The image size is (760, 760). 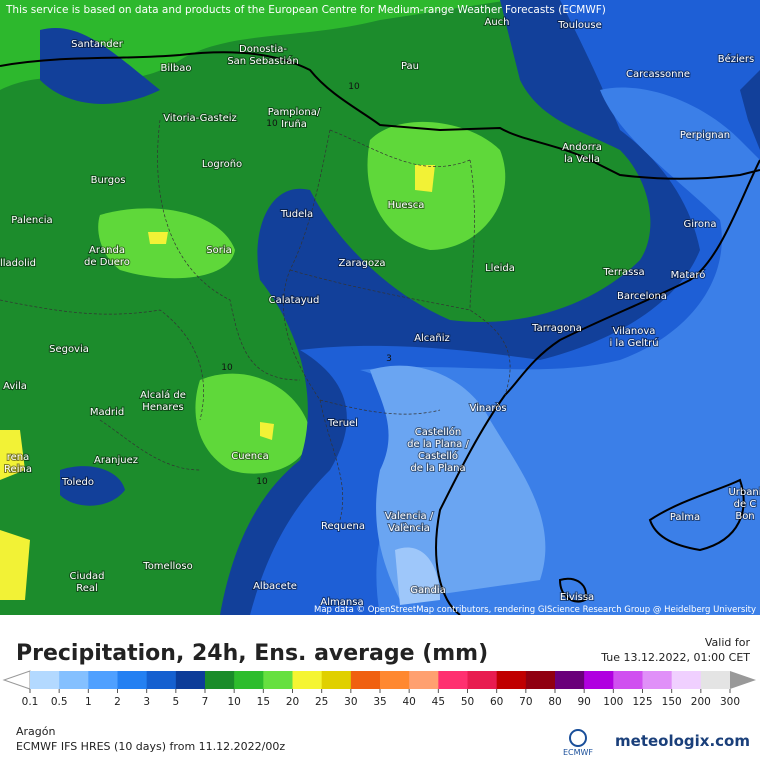 I want to click on valid-time: Tue 13.12.2022, 01:00 CET, so click(x=675, y=657).